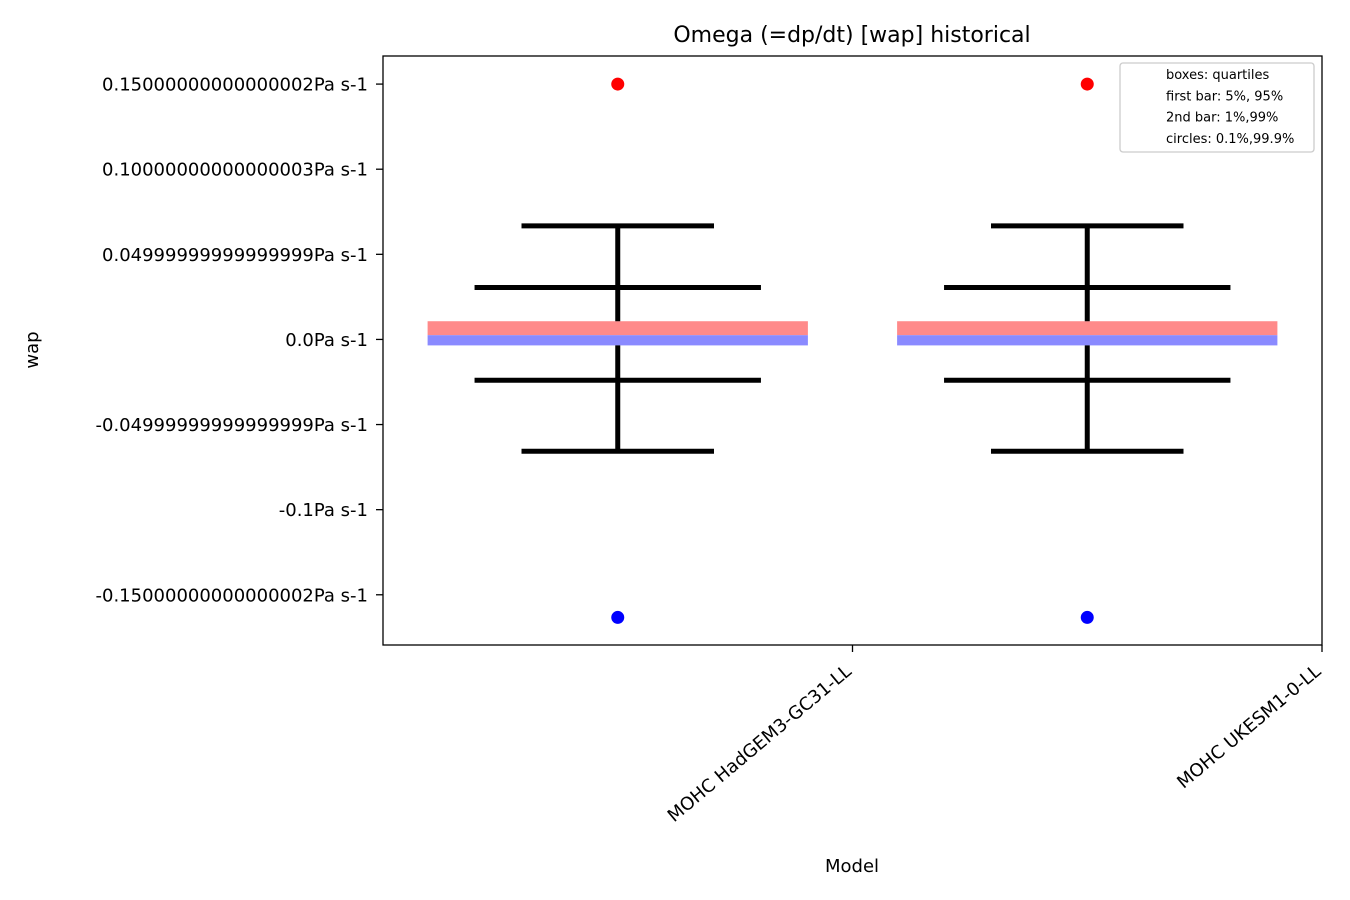  What do you see at coordinates (235, 255) in the screenshot?
I see `y-tick-label: 0.04999999999999999Pa s-1` at bounding box center [235, 255].